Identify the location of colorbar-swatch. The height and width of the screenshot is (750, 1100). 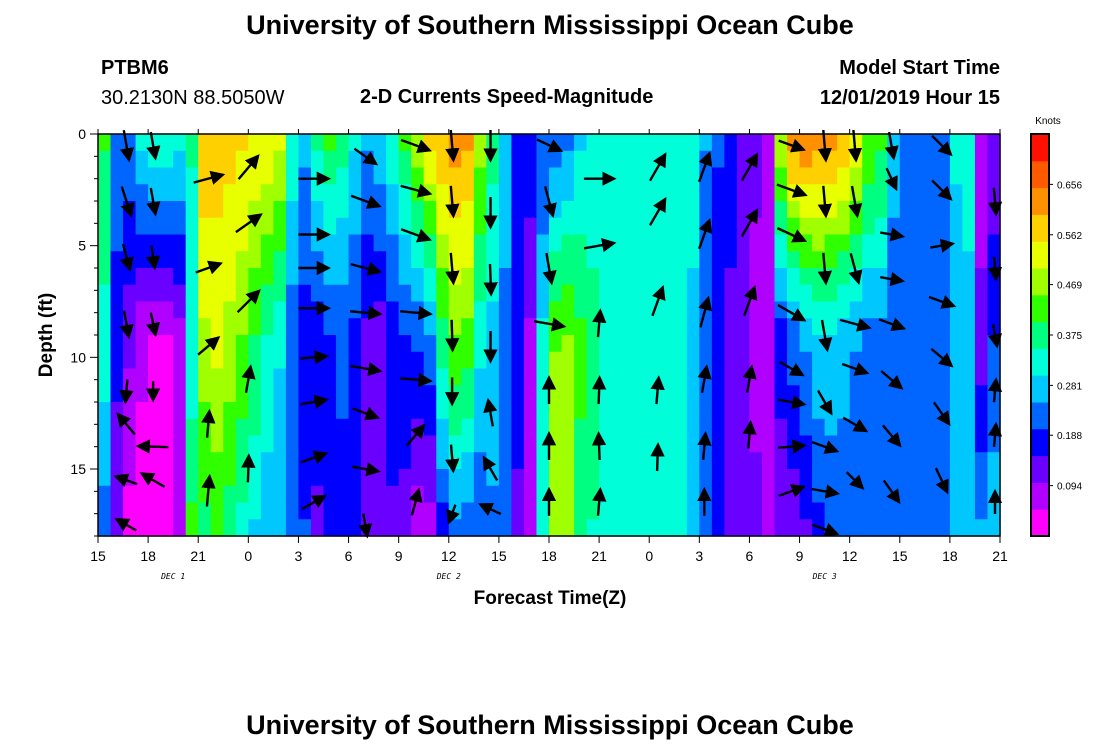
(1040, 389).